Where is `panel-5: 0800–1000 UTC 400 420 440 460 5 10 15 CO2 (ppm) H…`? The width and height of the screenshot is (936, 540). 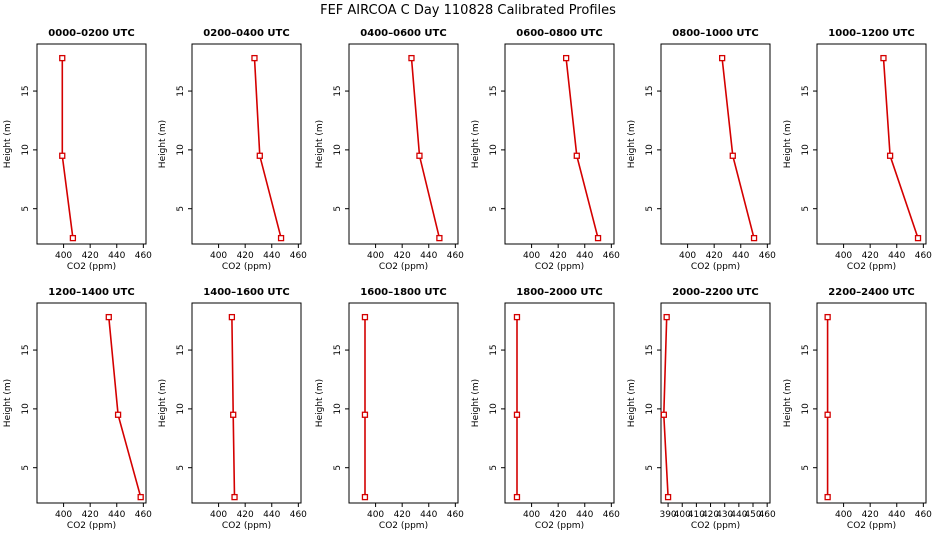 panel-5: 0800–1000 UTC 400 420 440 460 5 10 15 CO2 (ppm) H… is located at coordinates (701, 150).